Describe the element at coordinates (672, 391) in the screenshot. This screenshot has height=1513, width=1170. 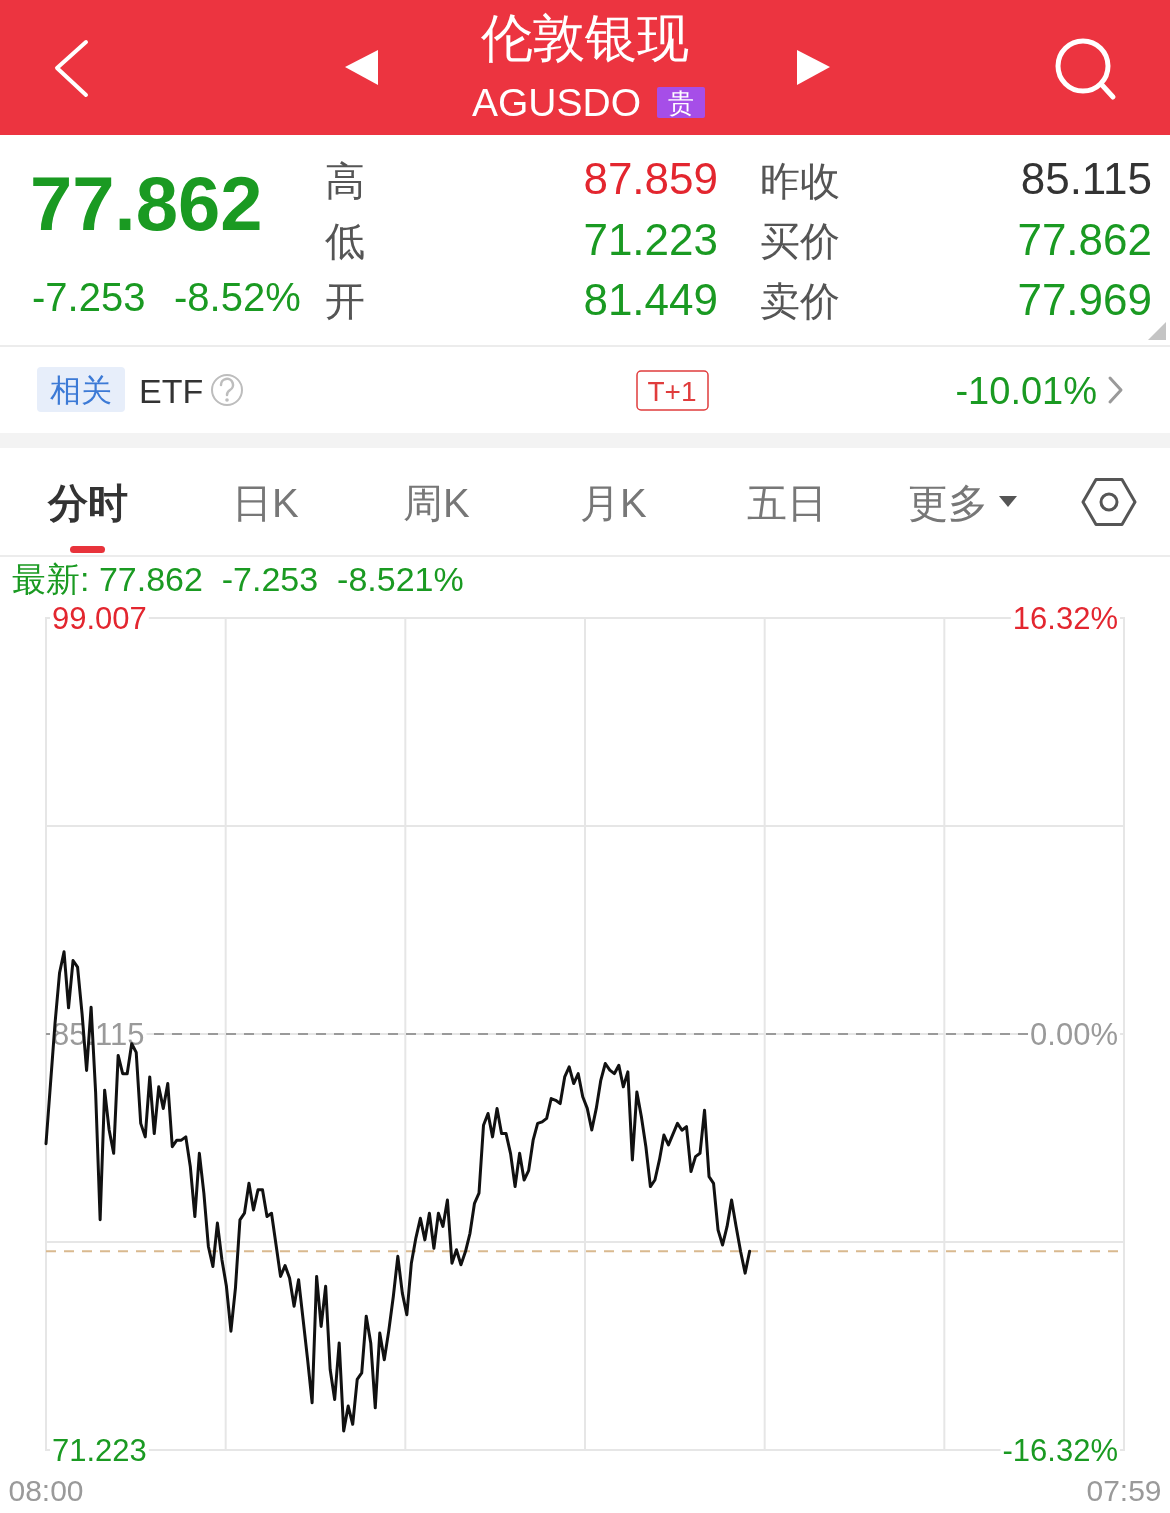
I see `text: T+1` at that location.